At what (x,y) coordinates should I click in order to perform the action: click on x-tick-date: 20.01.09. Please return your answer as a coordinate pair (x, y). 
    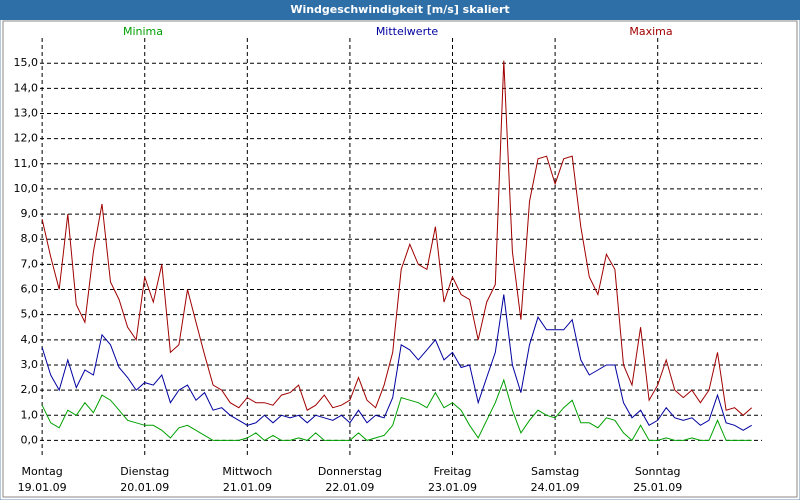
    Looking at the image, I should click on (144, 487).